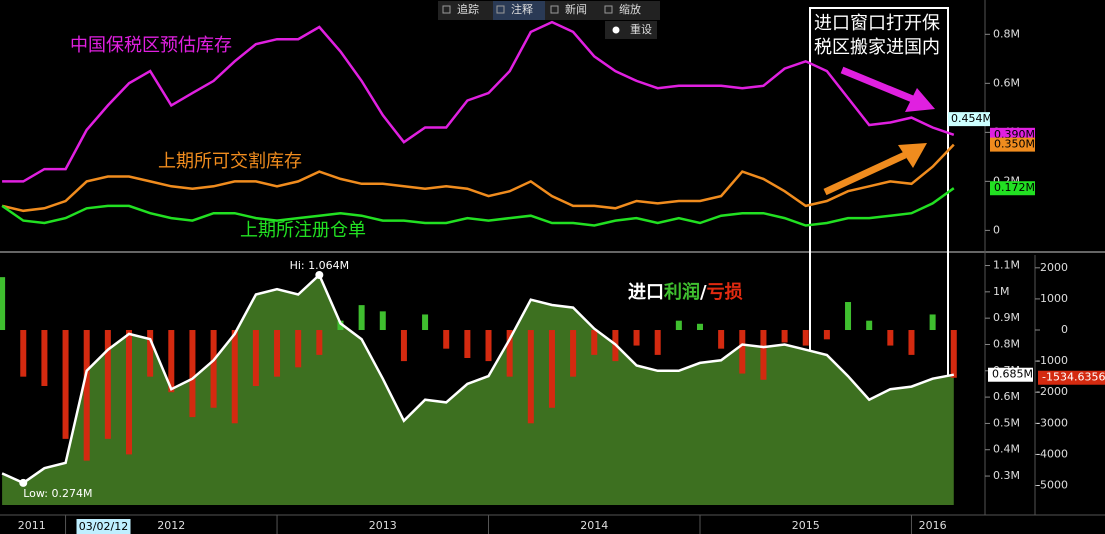 This screenshot has height=534, width=1105. What do you see at coordinates (594, 525) in the screenshot?
I see `x-tick-label: 2014` at bounding box center [594, 525].